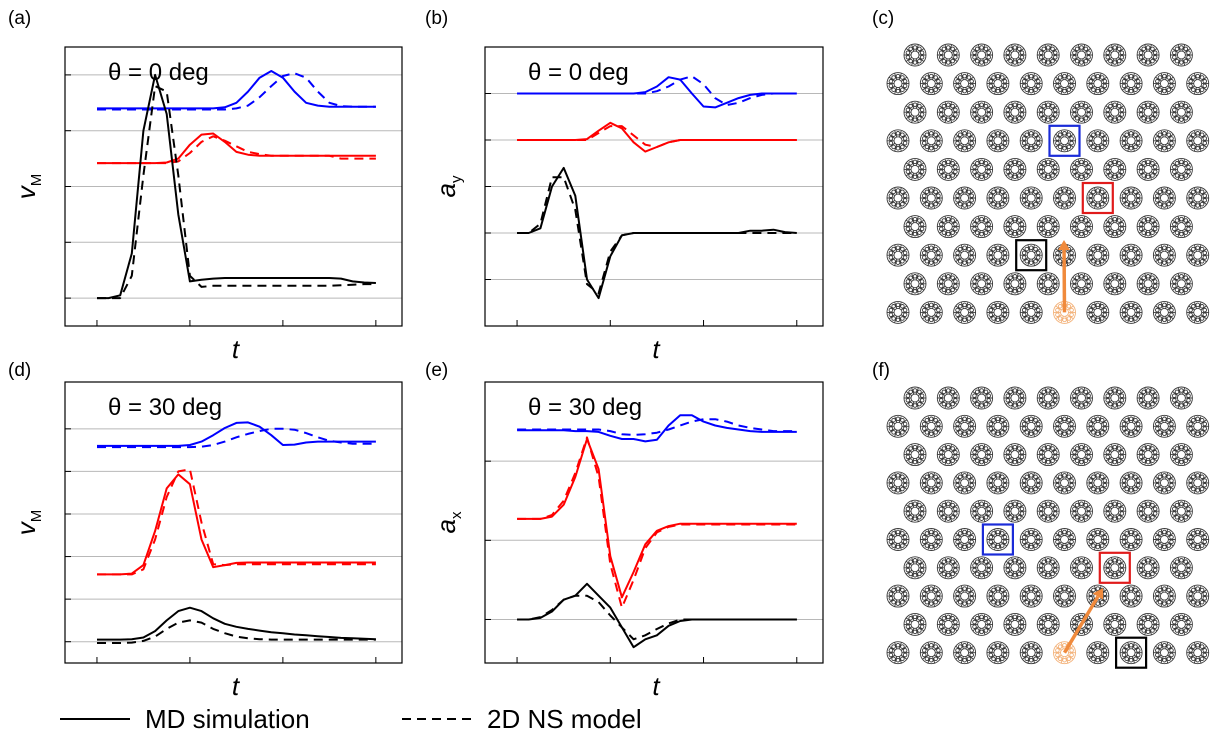 Image resolution: width=1221 pixels, height=740 pixels. I want to click on panel-label: (c), so click(883, 18).